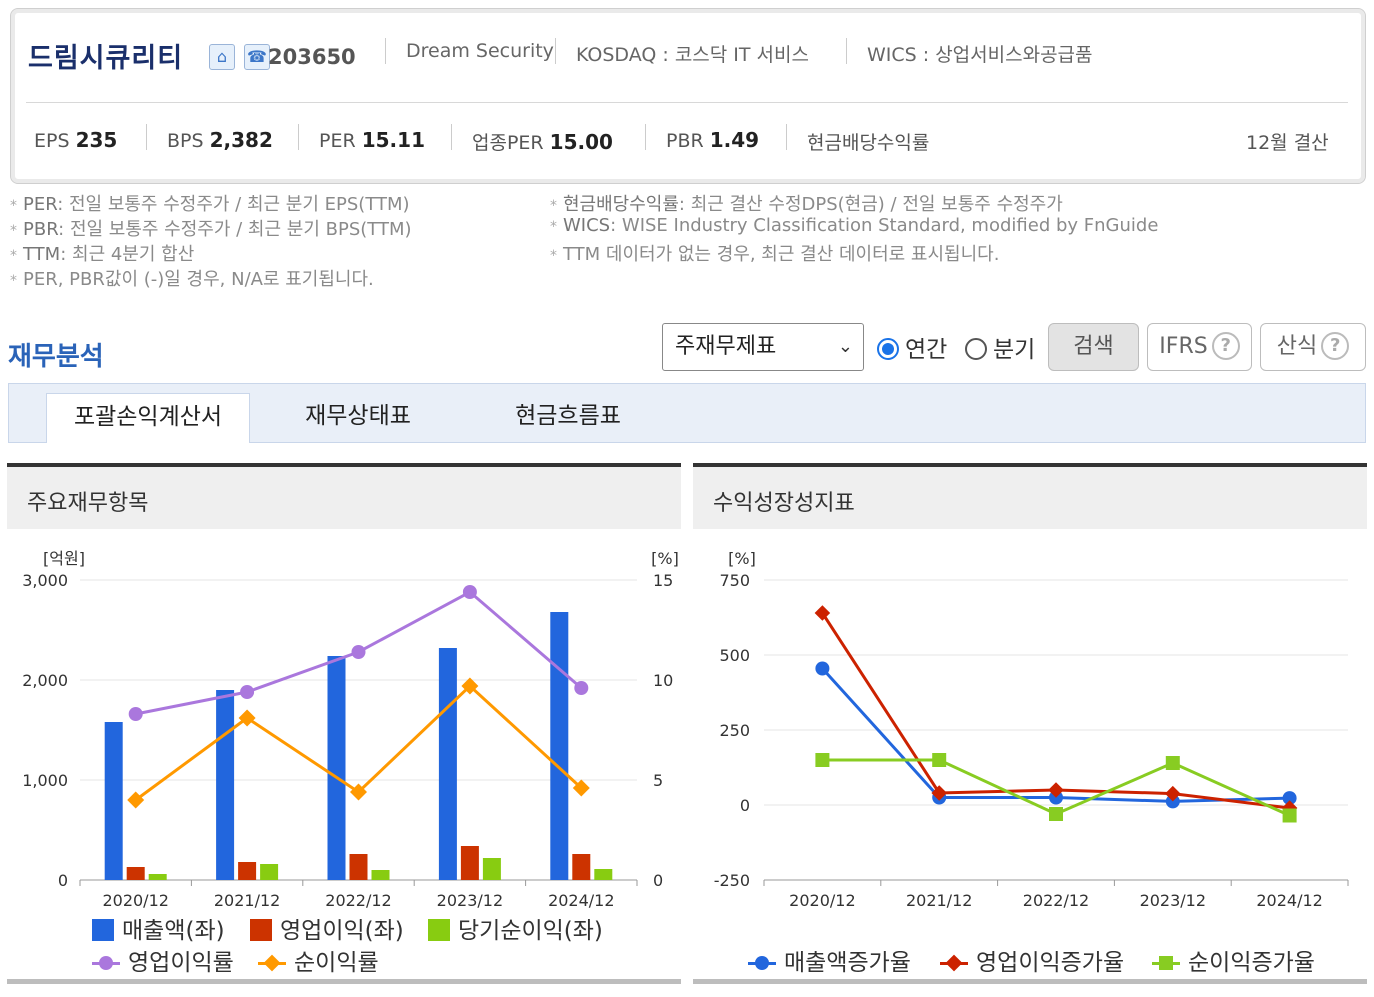 Image resolution: width=1374 pixels, height=997 pixels. Describe the element at coordinates (45, 680) in the screenshot. I see `y-tick-label: 2,000` at that location.